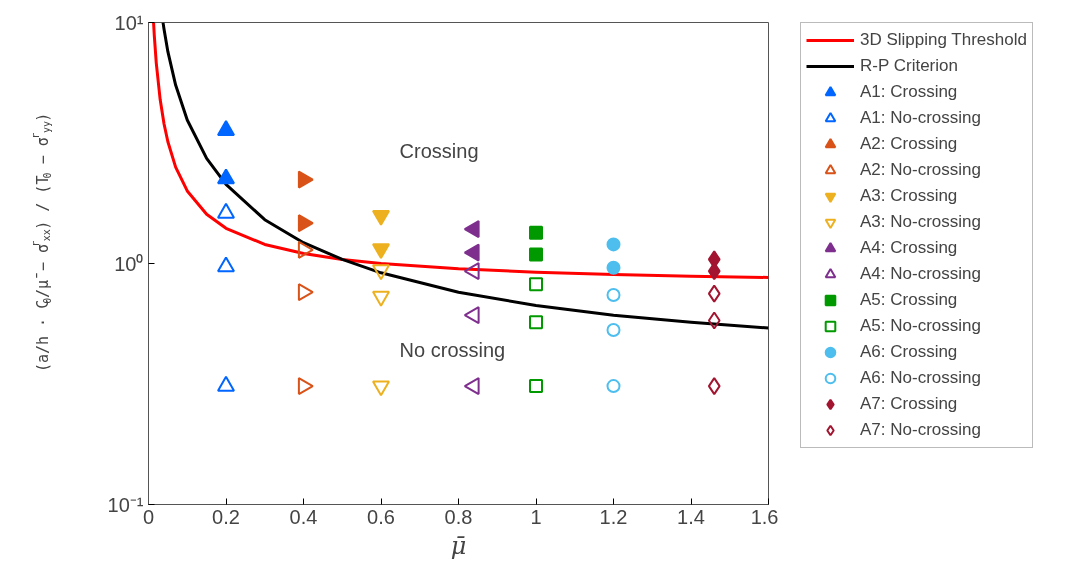 The height and width of the screenshot is (576, 1075). What do you see at coordinates (613, 516) in the screenshot?
I see `x-tick-label: 1.2` at bounding box center [613, 516].